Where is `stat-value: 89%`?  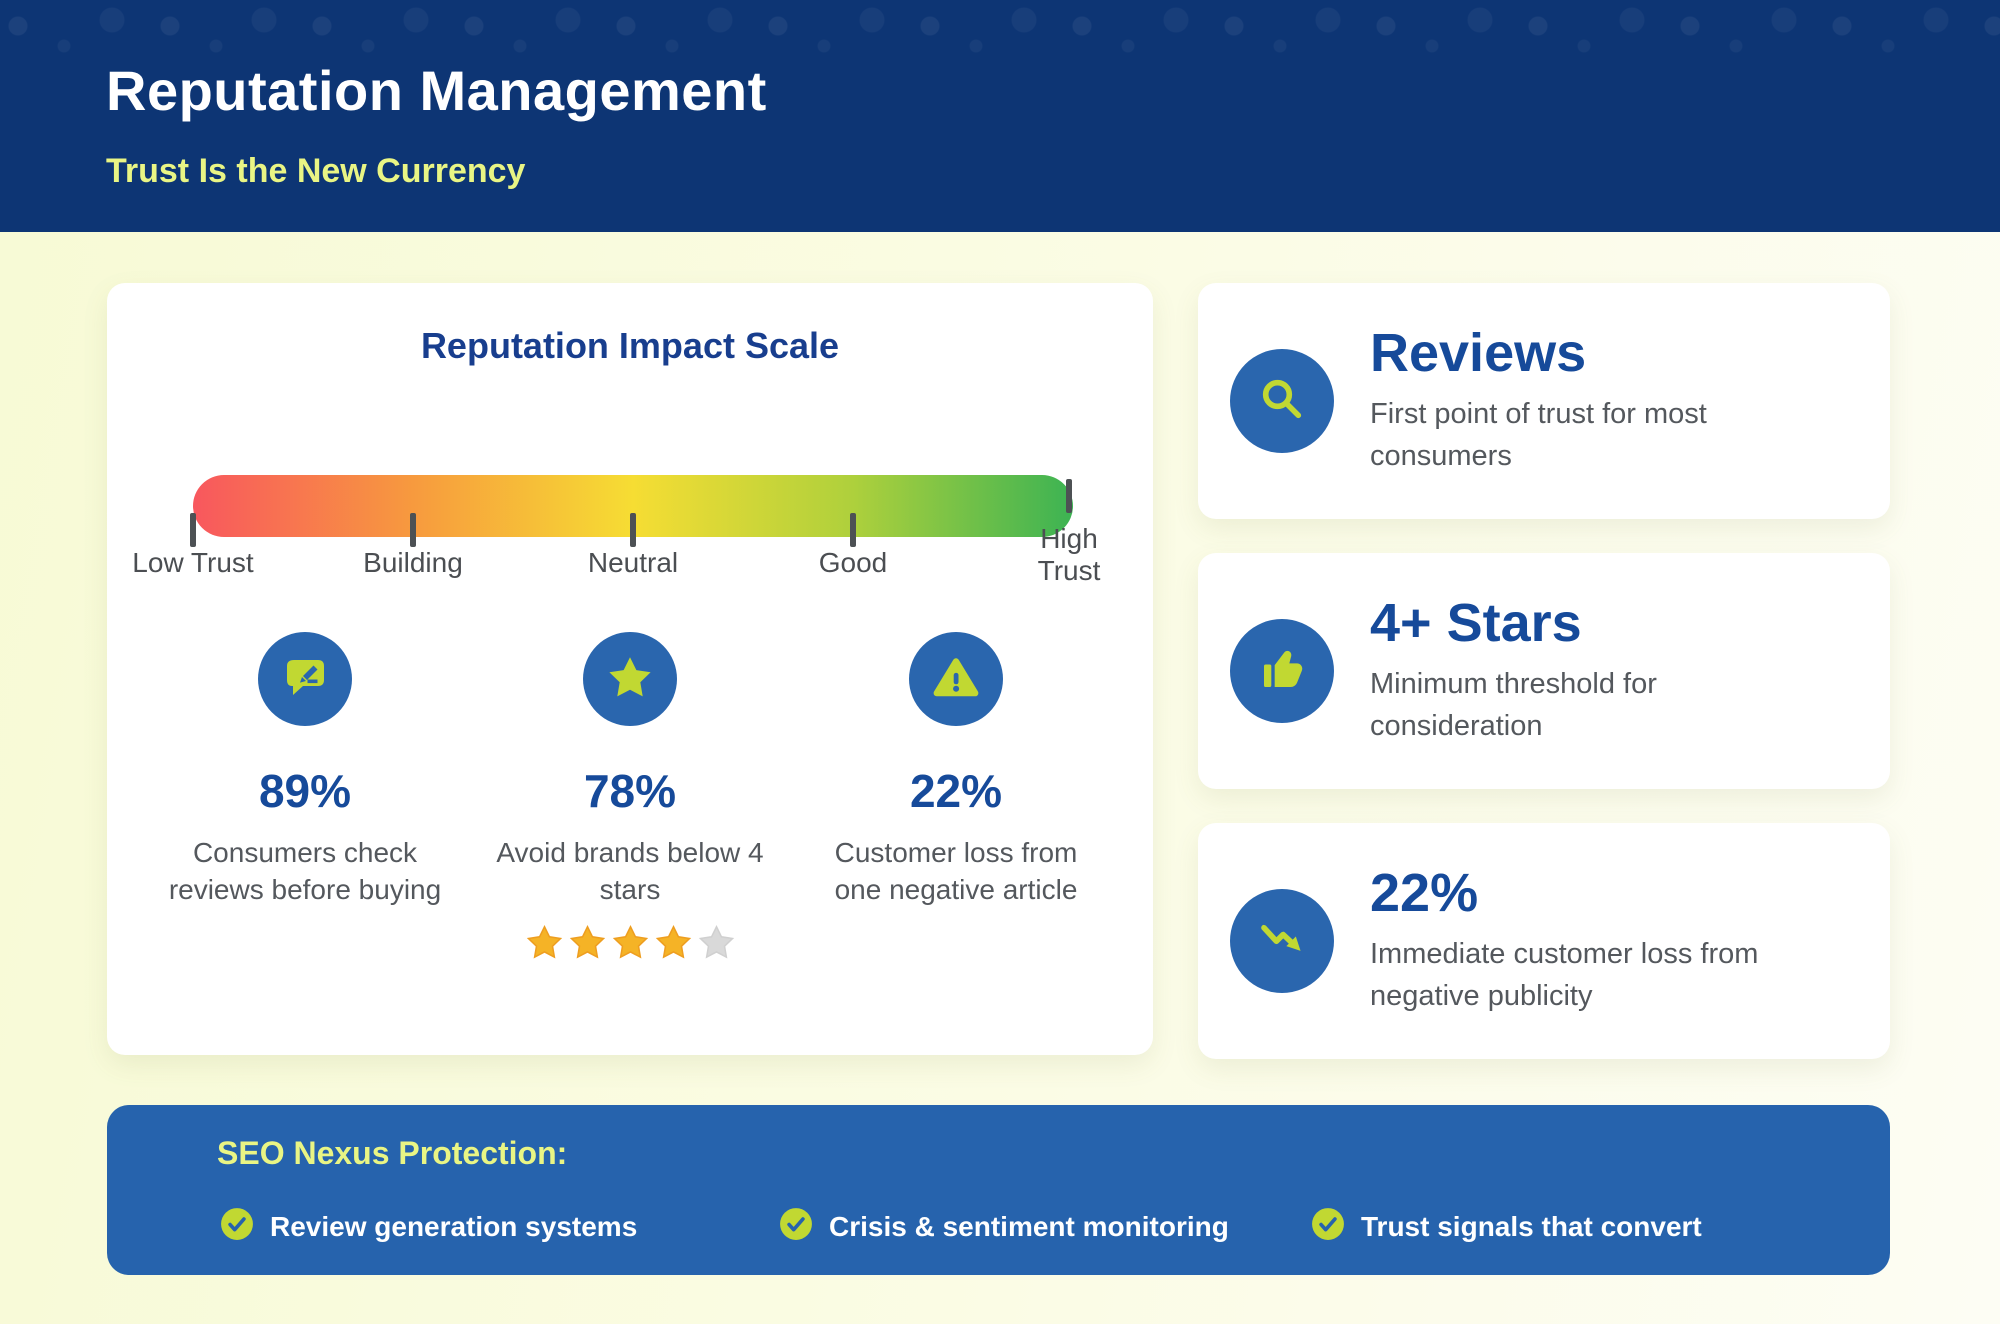
stat-value: 89% is located at coordinates (305, 791).